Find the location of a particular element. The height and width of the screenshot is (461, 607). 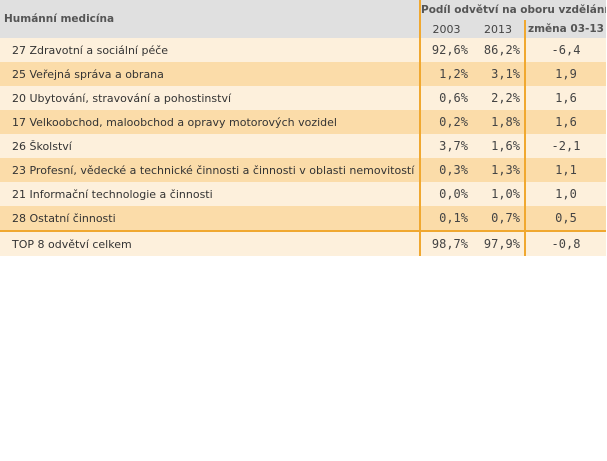

table-row: 28 Ostatní činnosti 0,1% 0,7% 0,5 is located at coordinates (303, 218).